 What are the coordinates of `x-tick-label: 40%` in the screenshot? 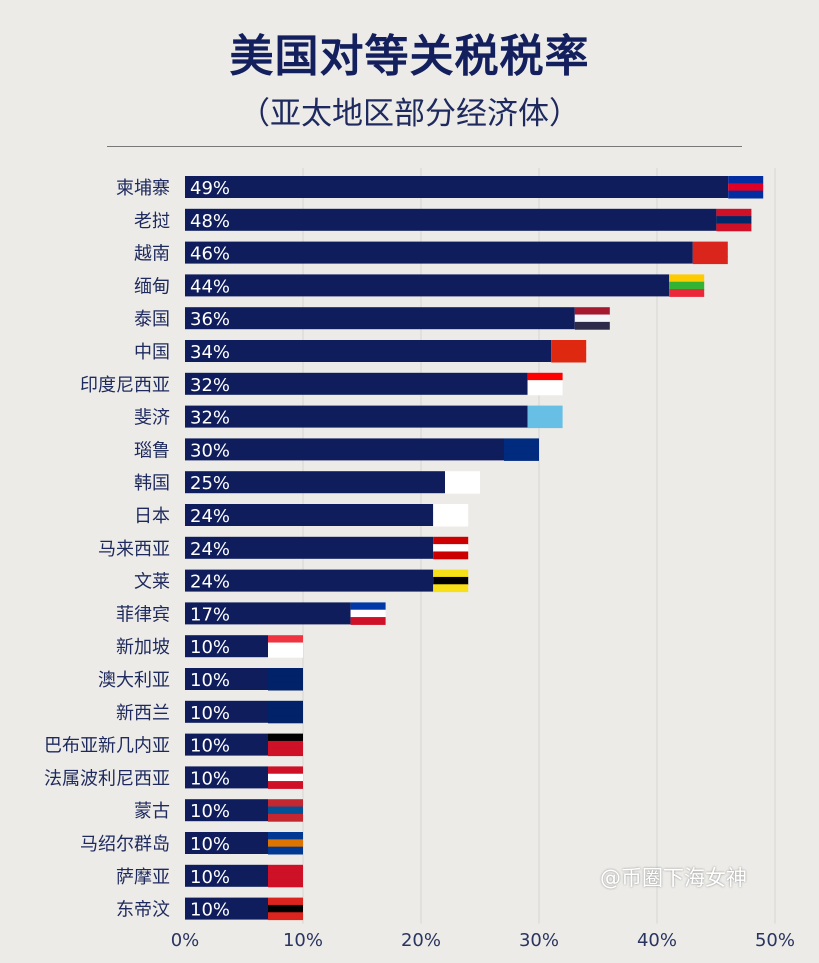 It's located at (657, 940).